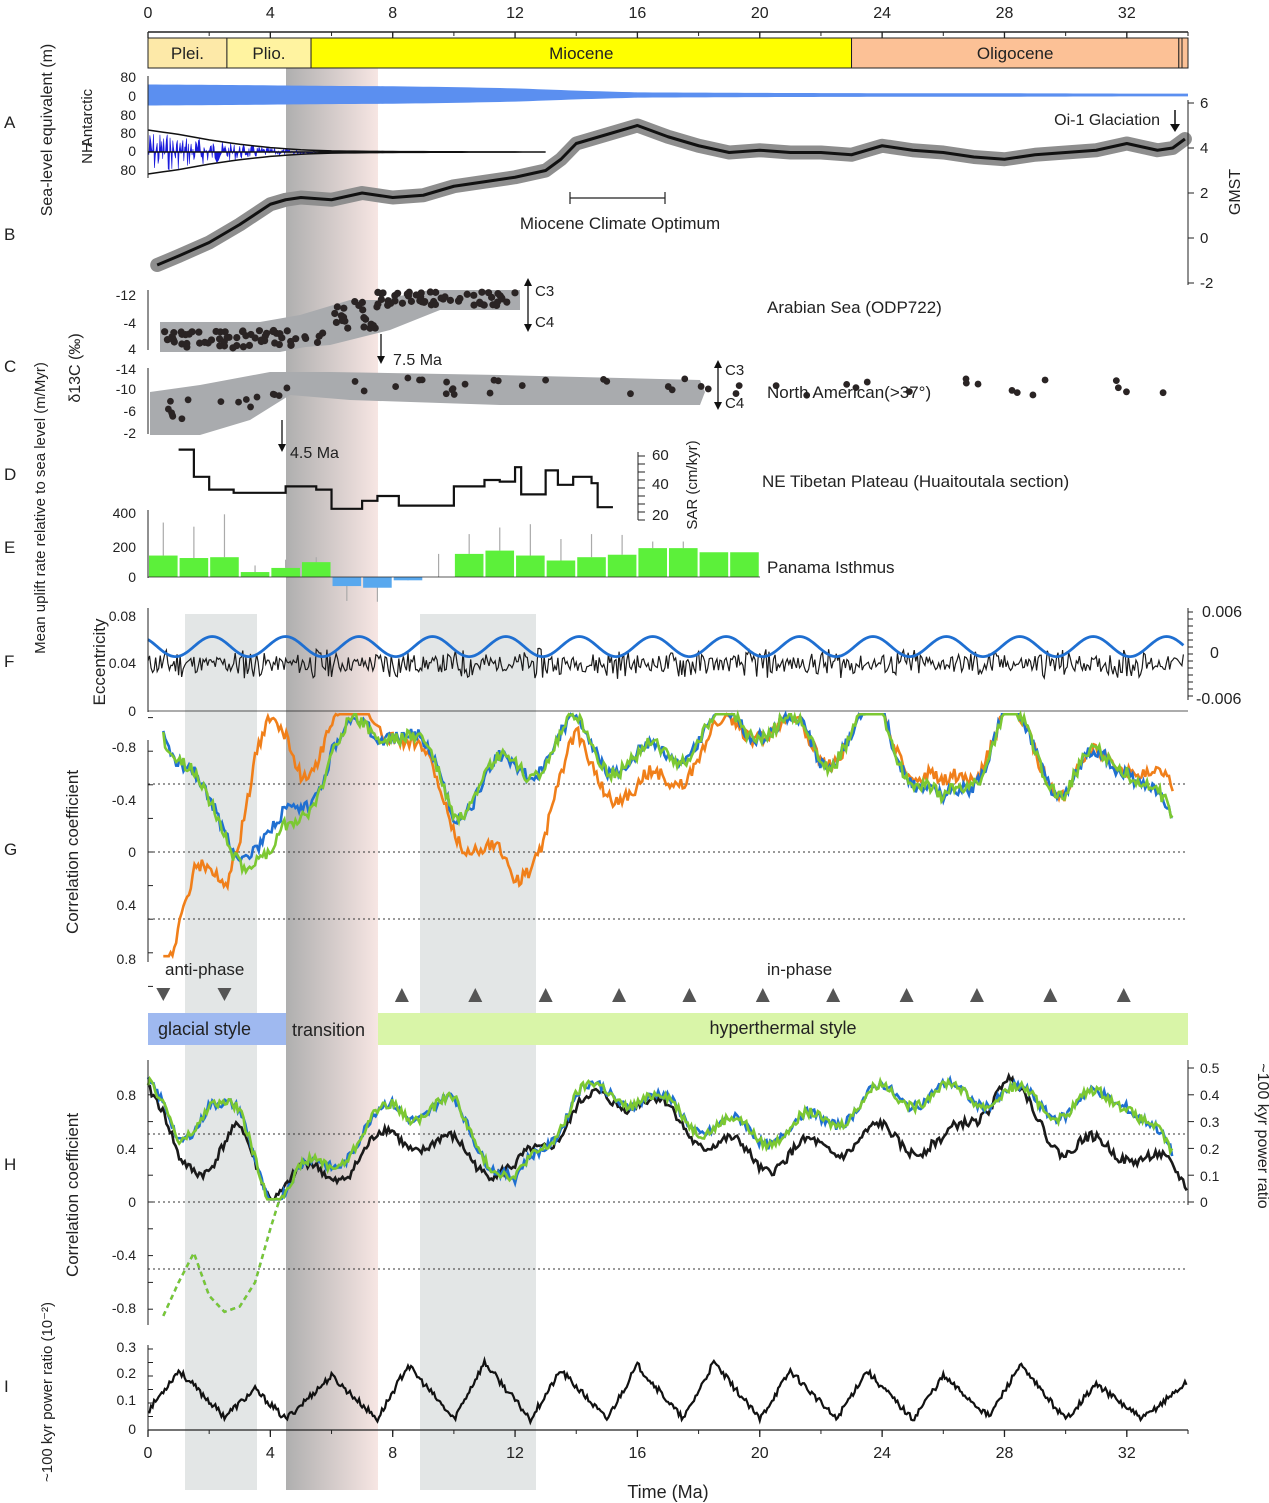 The height and width of the screenshot is (1503, 1269). What do you see at coordinates (132, 1202) in the screenshot?
I see `h-tick-2: 0` at bounding box center [132, 1202].